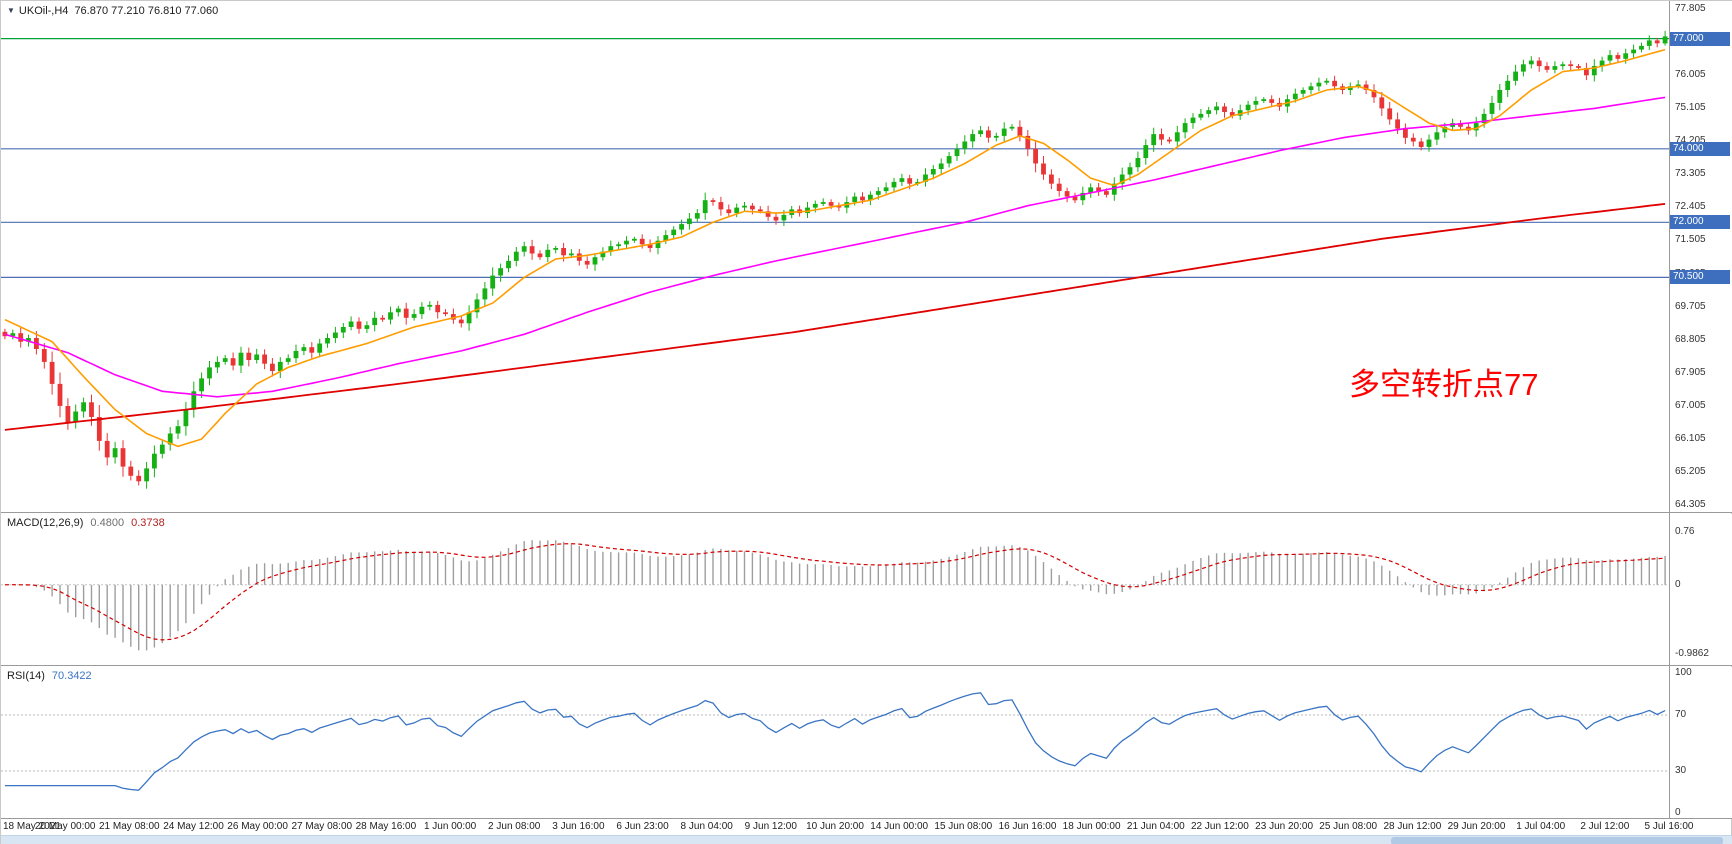 This screenshot has width=1732, height=844. Describe the element at coordinates (386, 826) in the screenshot. I see `time-axis-label: 28 May 16:00` at that location.